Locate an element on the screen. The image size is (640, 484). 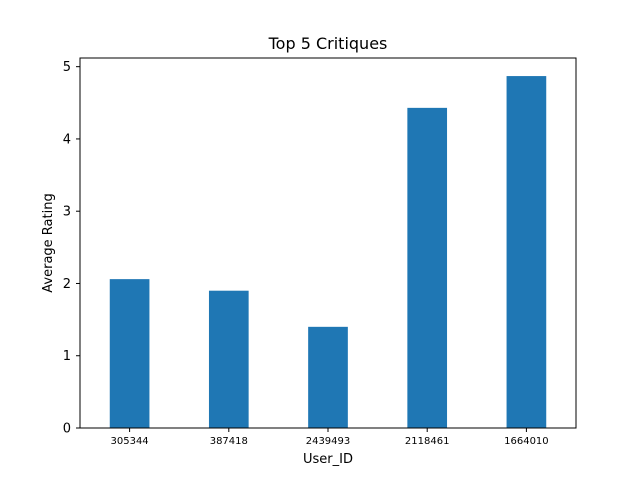
y-tick-label: 4 is located at coordinates (67, 139).